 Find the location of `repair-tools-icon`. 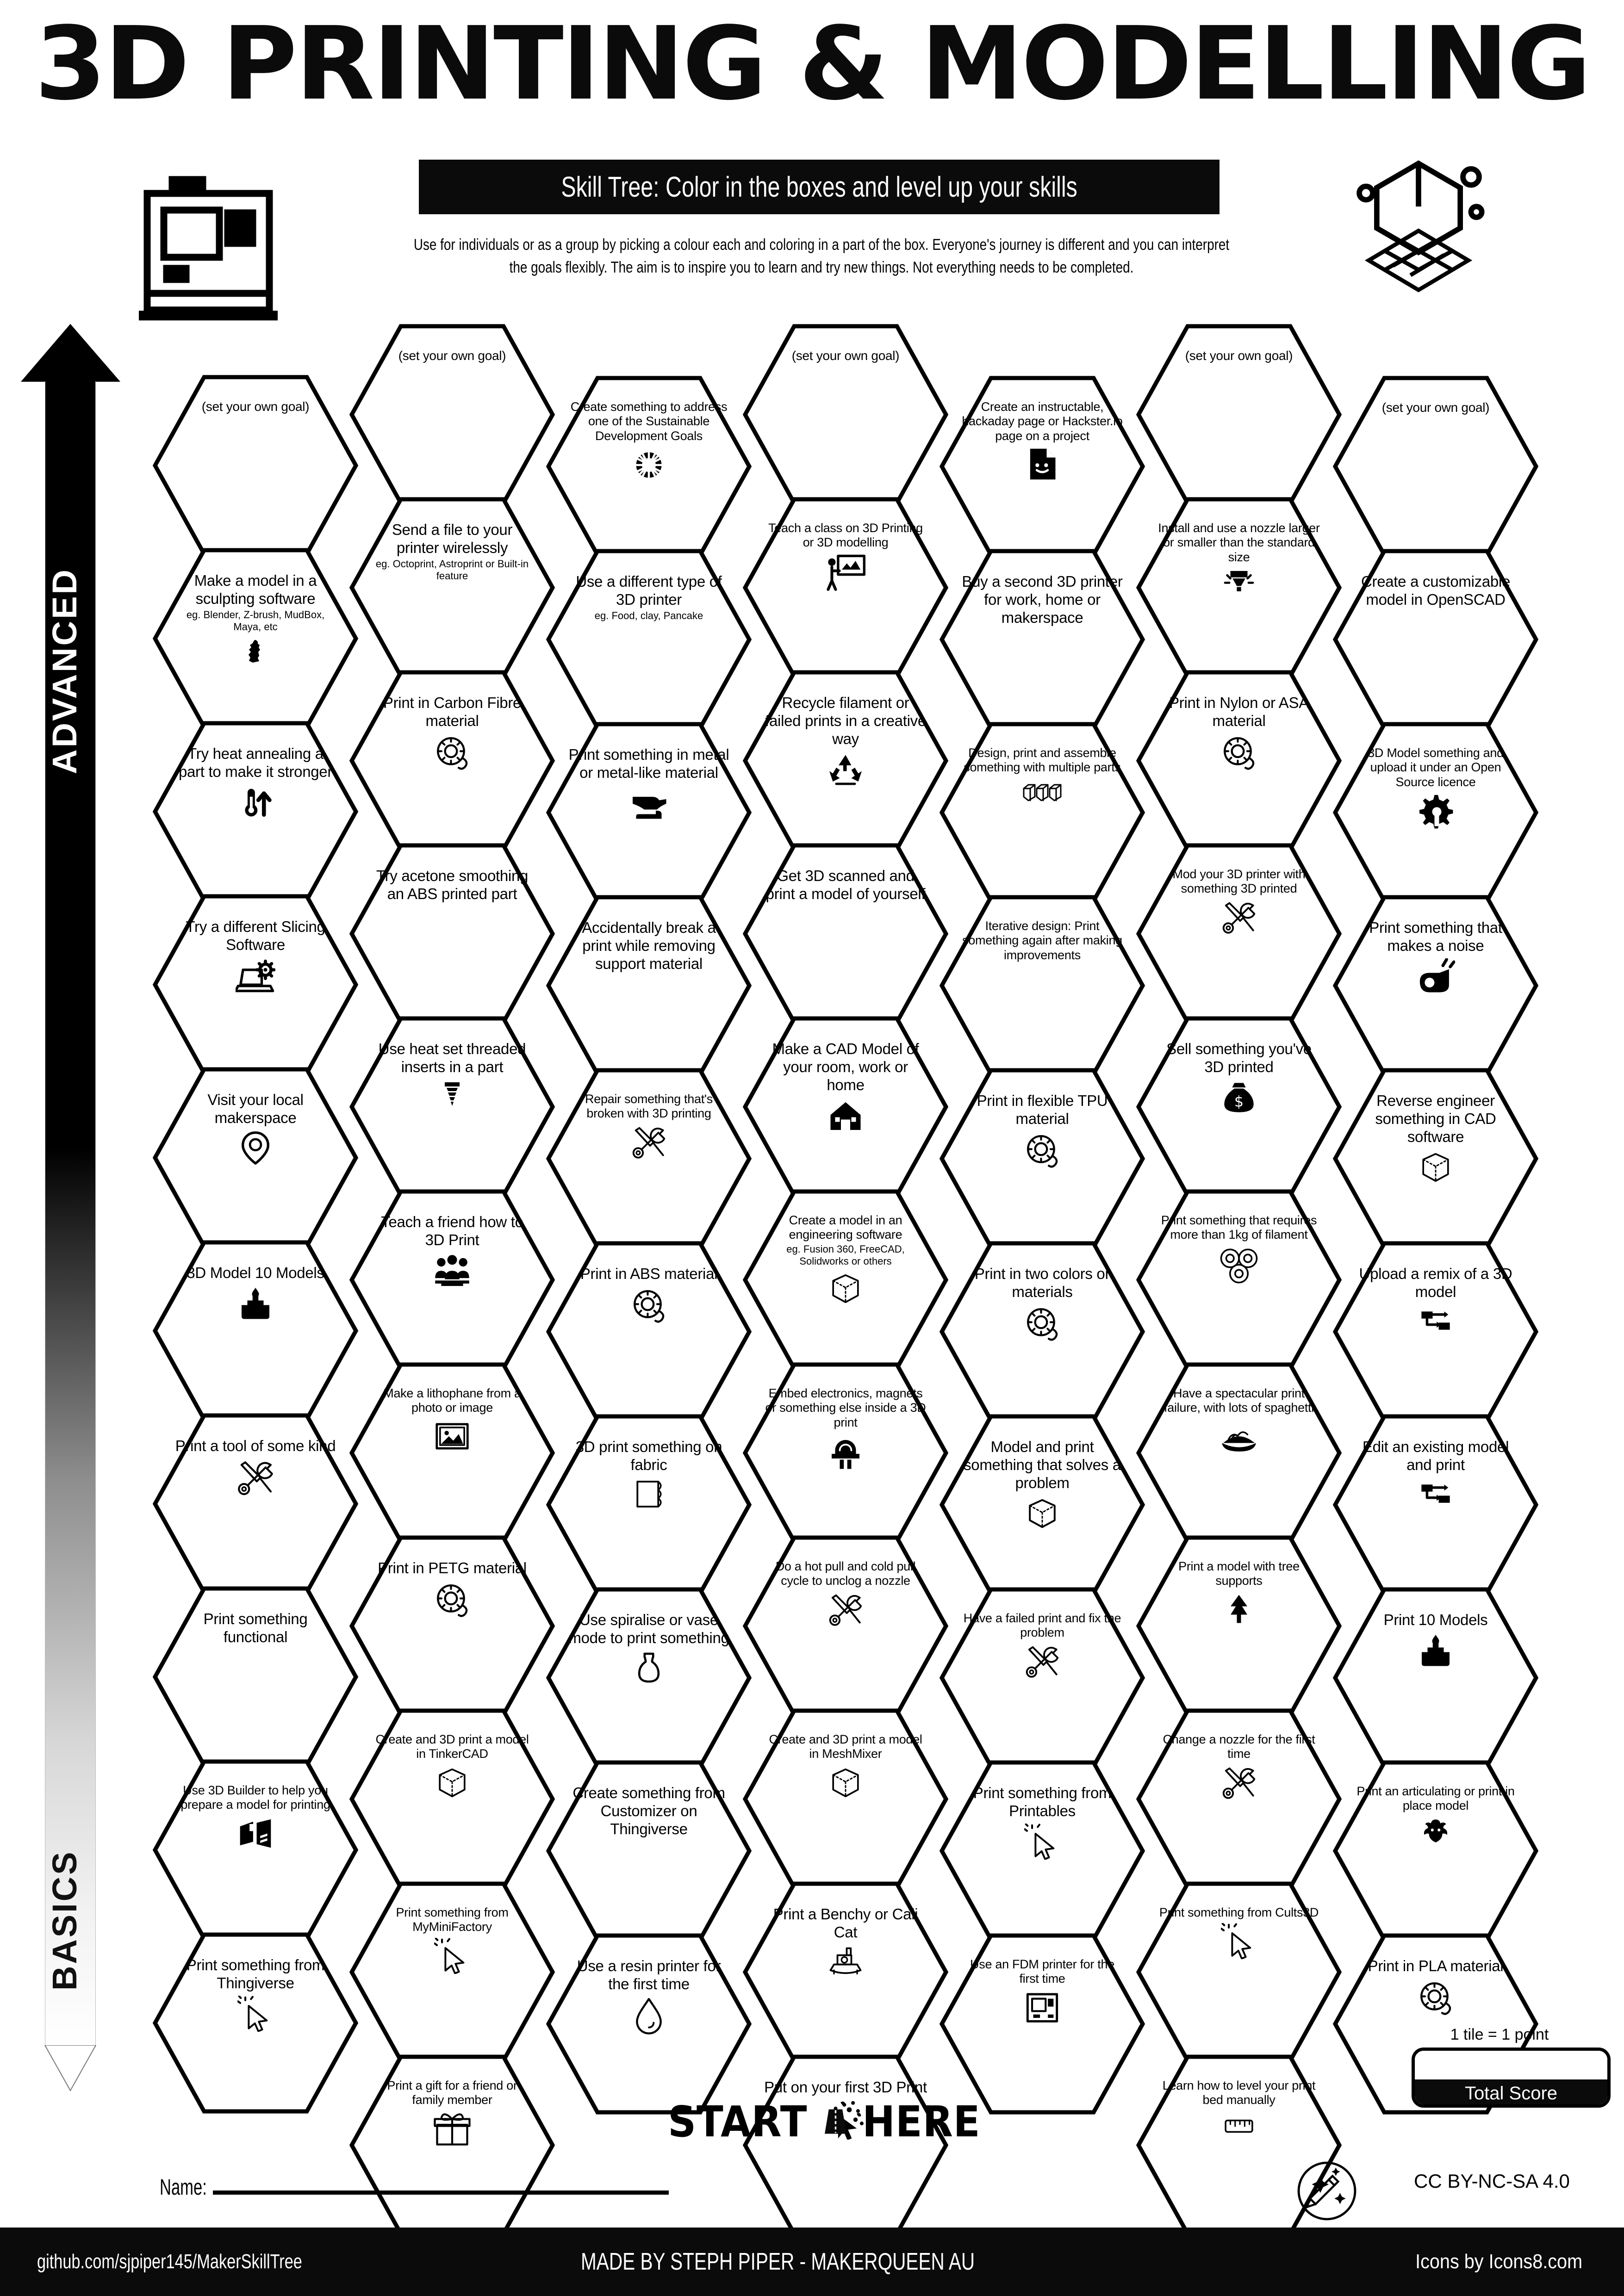

repair-tools-icon is located at coordinates (1239, 1784).